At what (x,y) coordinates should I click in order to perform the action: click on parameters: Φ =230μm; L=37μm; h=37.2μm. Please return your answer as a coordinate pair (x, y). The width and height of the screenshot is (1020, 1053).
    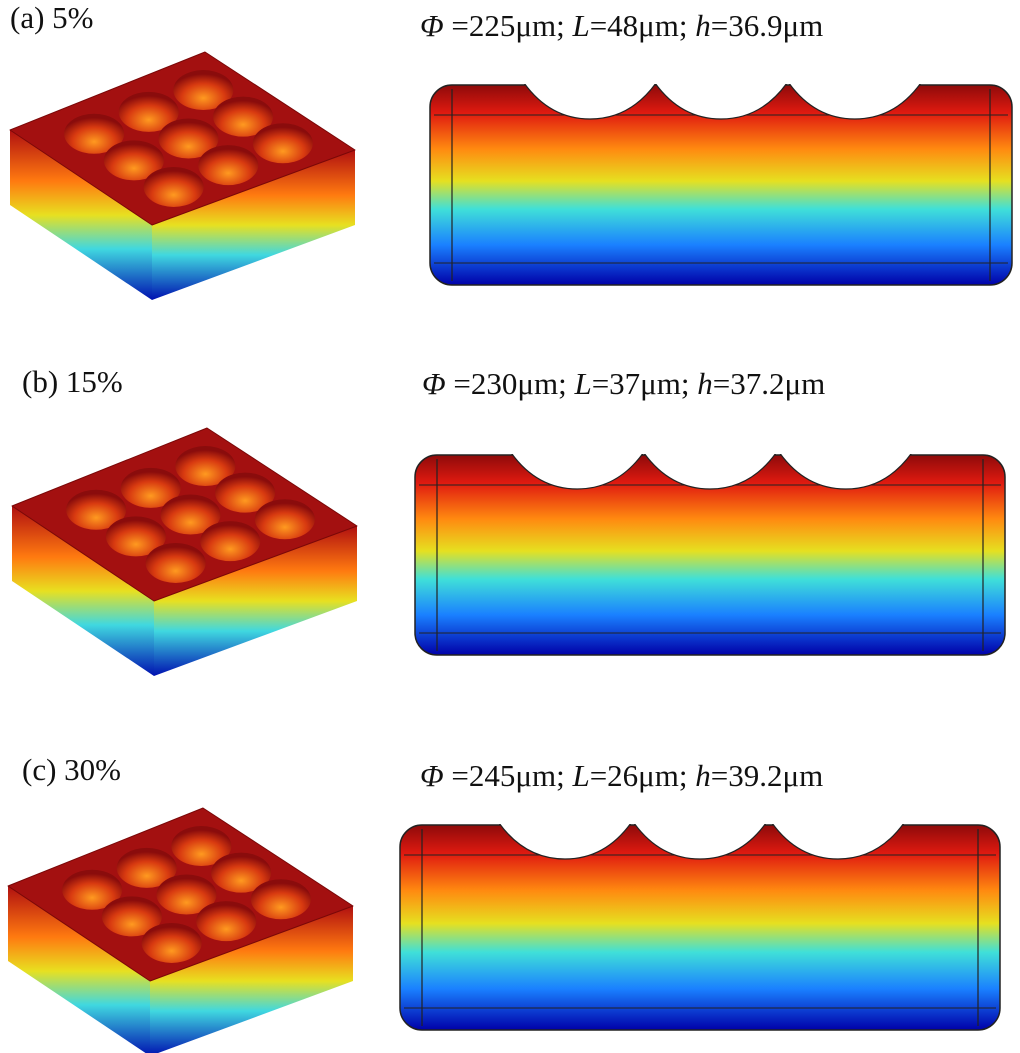
    Looking at the image, I should click on (623, 383).